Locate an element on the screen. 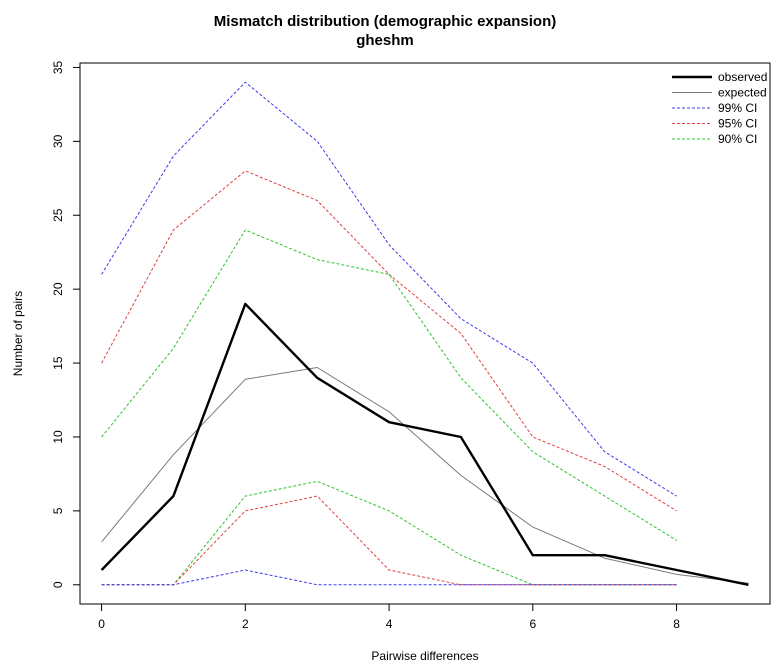  y-tick-label: 30 is located at coordinates (58, 141).